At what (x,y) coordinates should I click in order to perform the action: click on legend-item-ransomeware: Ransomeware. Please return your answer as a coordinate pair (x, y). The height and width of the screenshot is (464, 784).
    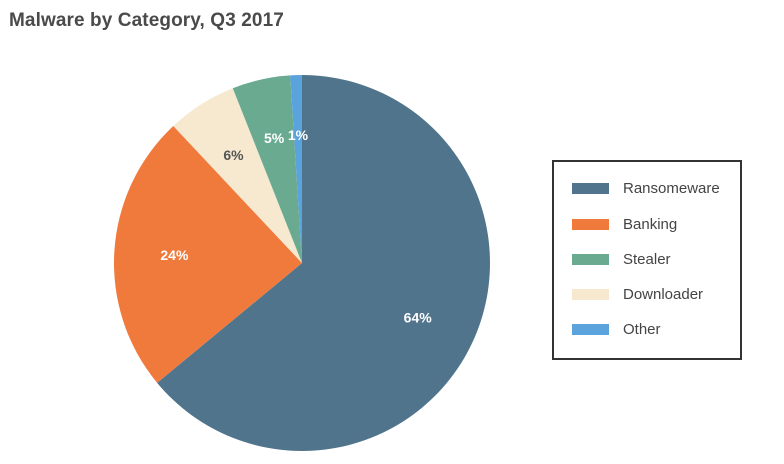
    Looking at the image, I should click on (646, 188).